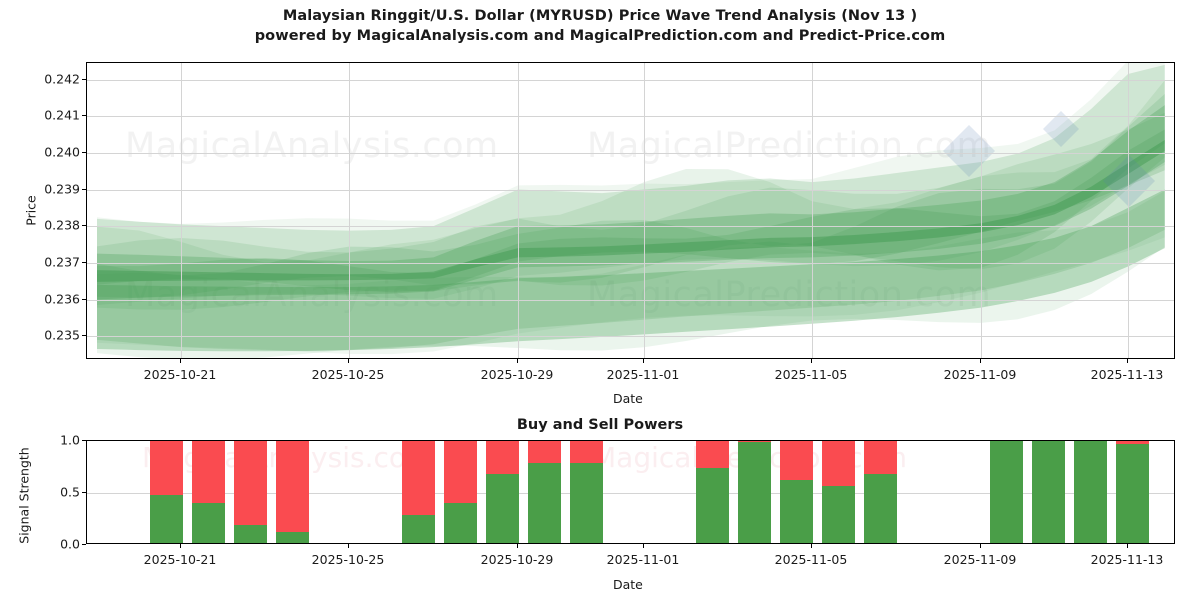 The height and width of the screenshot is (600, 1200). I want to click on y-tick-label: 1.0, so click(70, 440).